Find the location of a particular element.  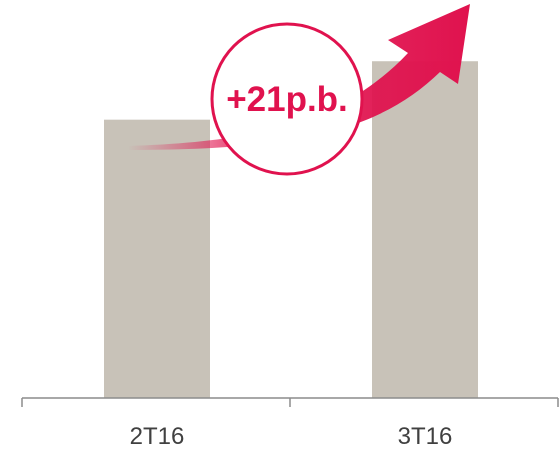

category-labels: 2T16 3T16 is located at coordinates (291, 436).